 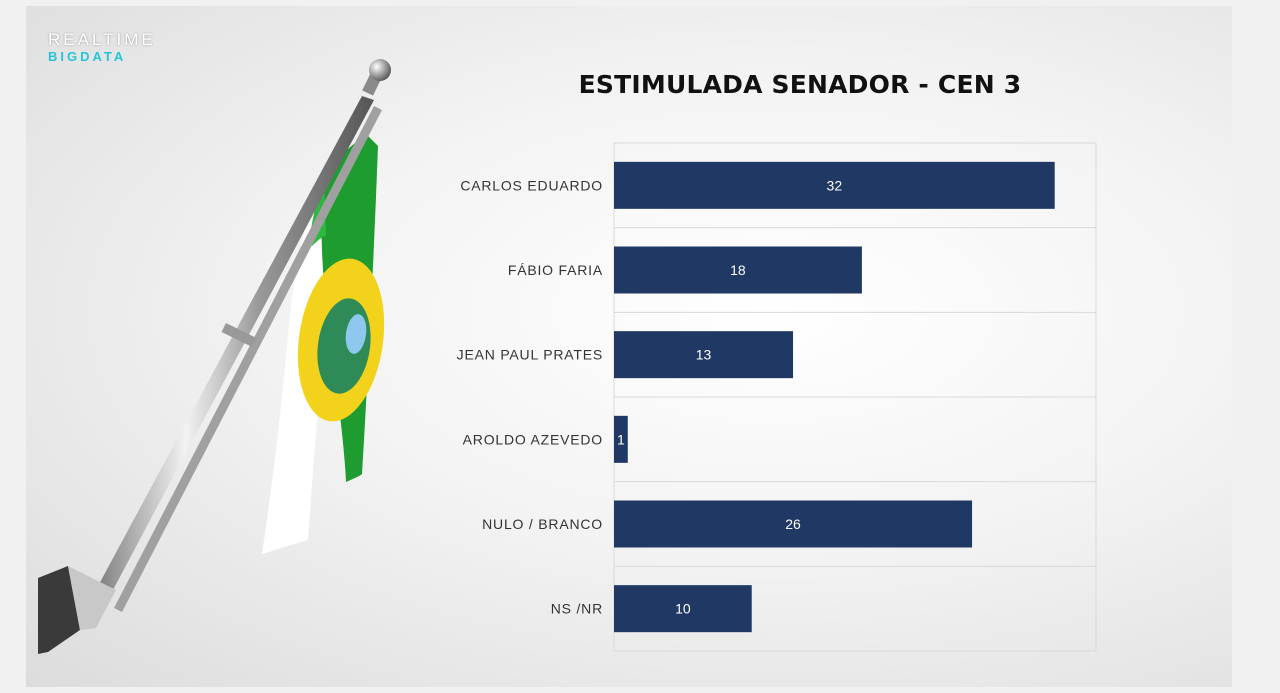 What do you see at coordinates (577, 609) in the screenshot?
I see `category-label: NS /NR` at bounding box center [577, 609].